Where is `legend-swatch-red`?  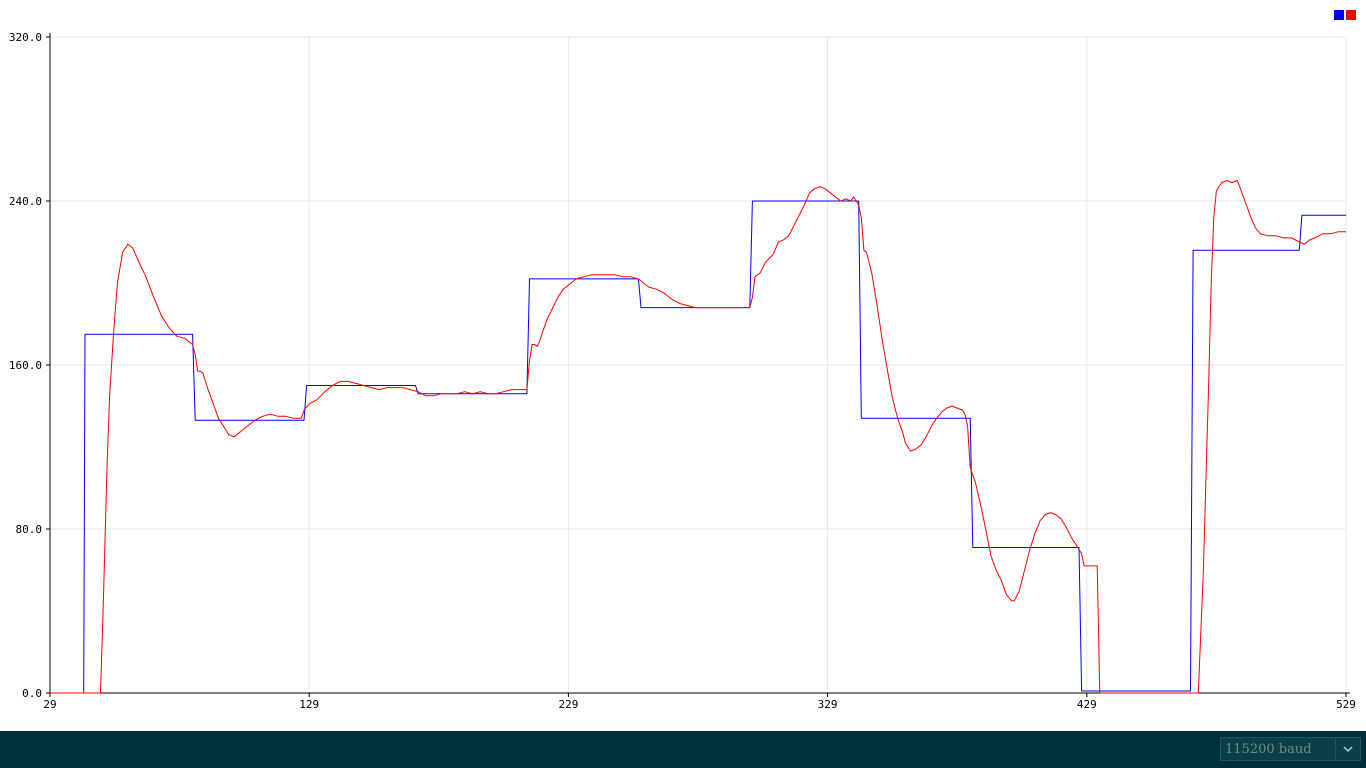 legend-swatch-red is located at coordinates (1351, 15).